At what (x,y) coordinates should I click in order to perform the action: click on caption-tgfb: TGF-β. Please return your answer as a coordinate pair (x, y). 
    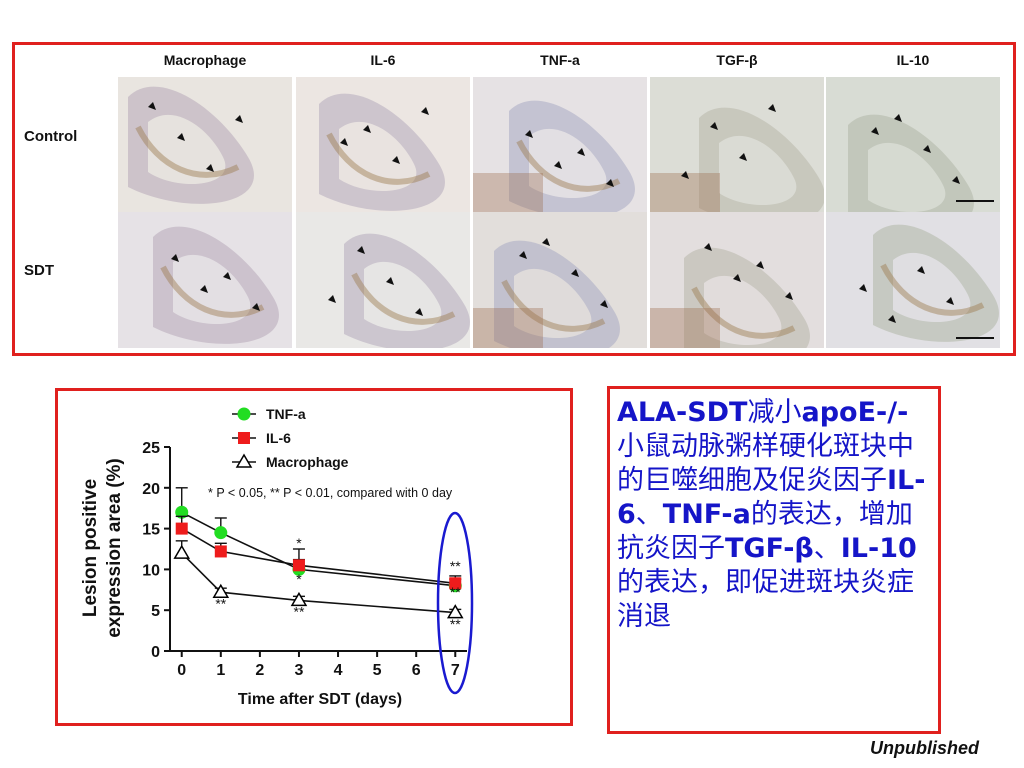
    Looking at the image, I should click on (769, 548).